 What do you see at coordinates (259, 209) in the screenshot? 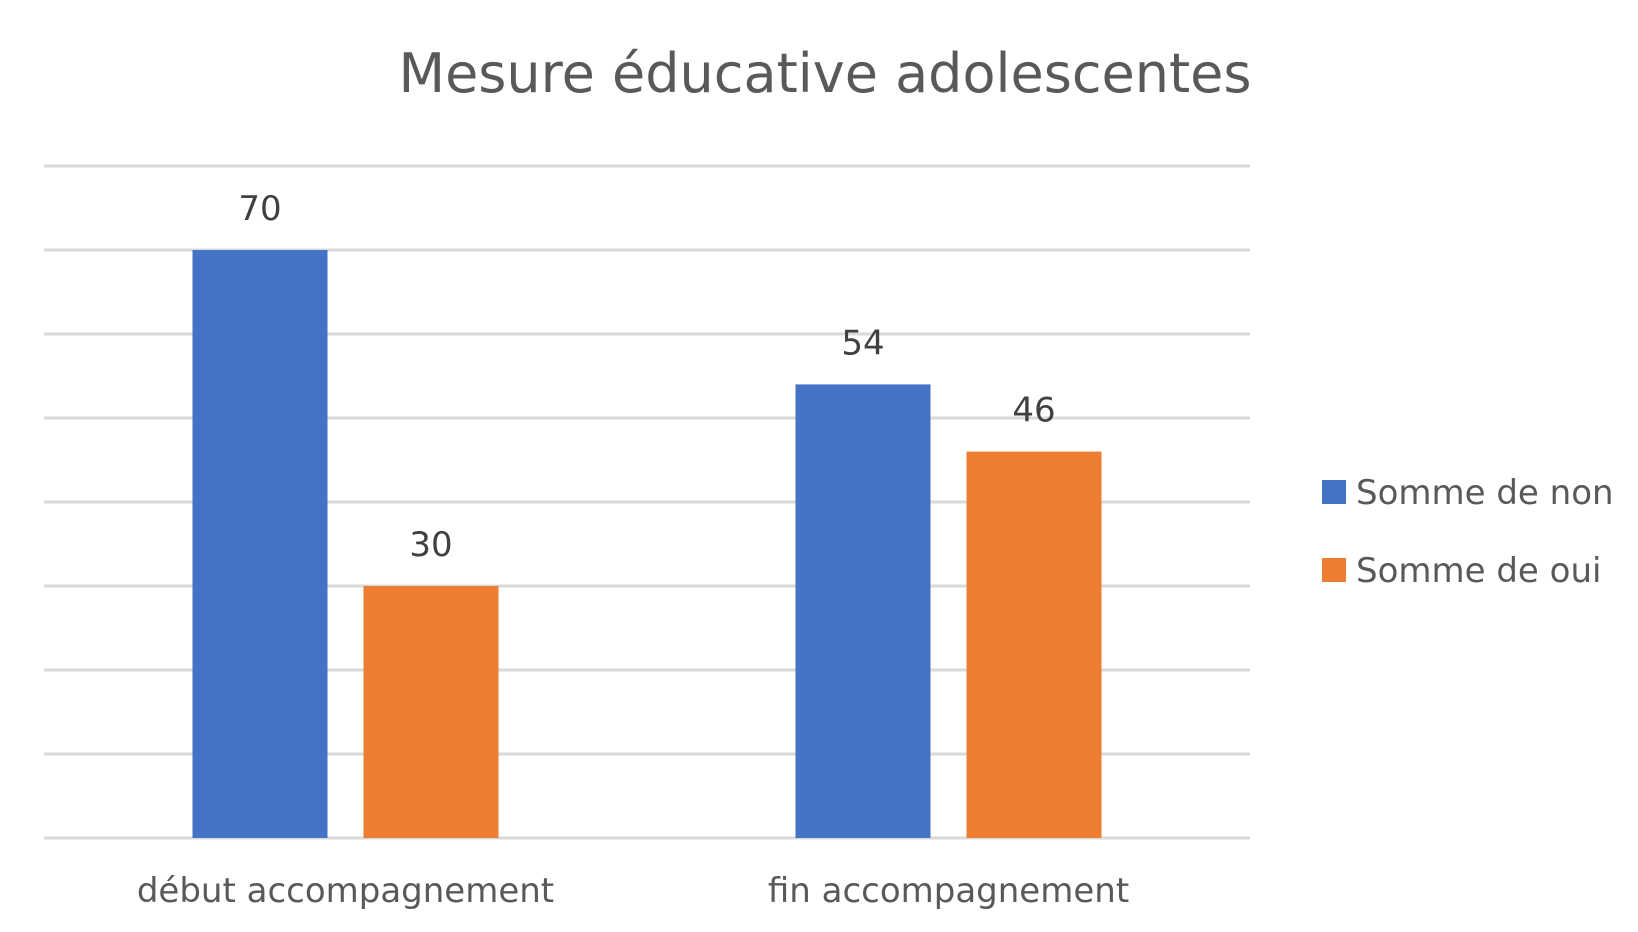
I see `data-label-non-0: 70` at bounding box center [259, 209].